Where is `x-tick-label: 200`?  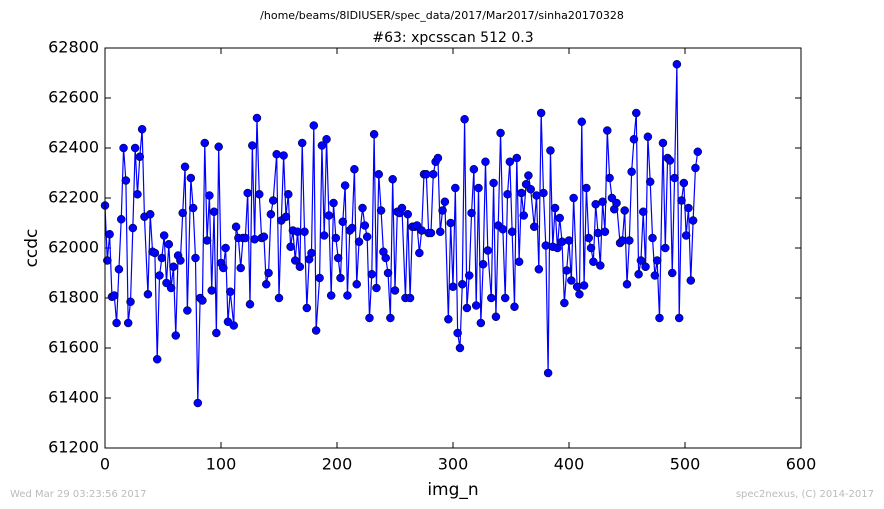 x-tick-label: 200 is located at coordinates (337, 464).